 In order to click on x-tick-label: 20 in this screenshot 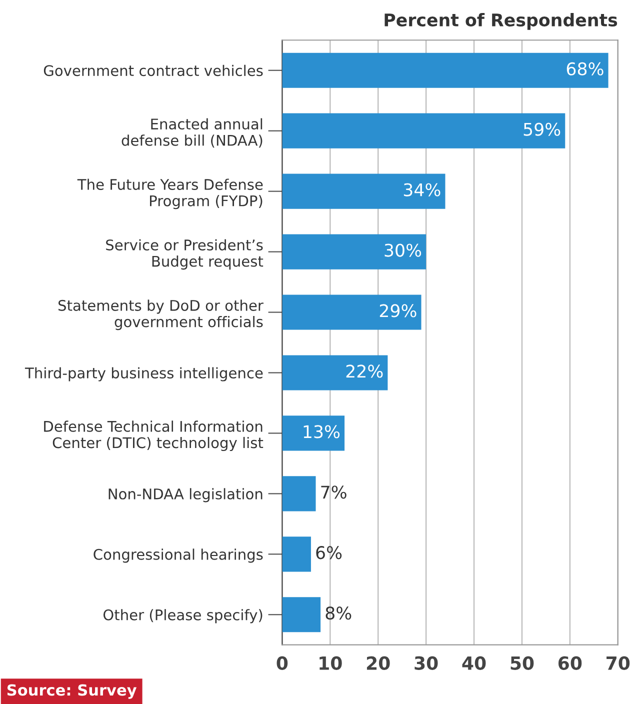, I will do `click(378, 663)`.